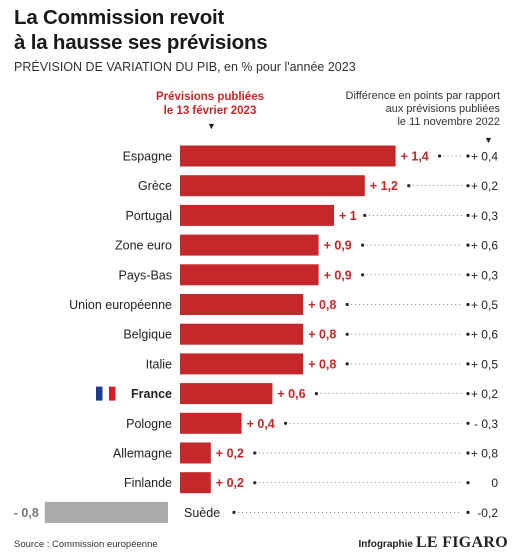  What do you see at coordinates (99, 393) in the screenshot?
I see `flag-blue-stripe` at bounding box center [99, 393].